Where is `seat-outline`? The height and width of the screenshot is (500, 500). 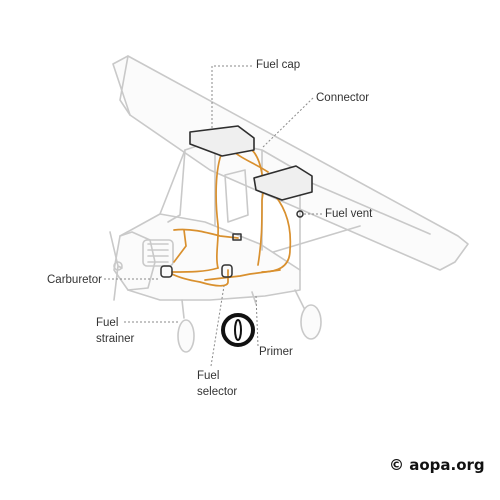 seat-outline is located at coordinates (236, 196).